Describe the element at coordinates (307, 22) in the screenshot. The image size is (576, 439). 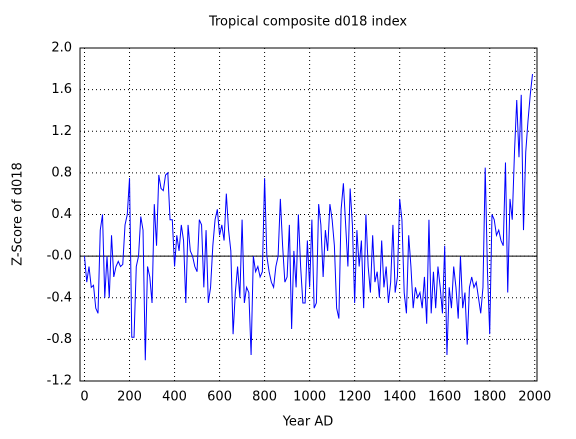
I see `chart-title: Tropical composite d018 index` at that location.